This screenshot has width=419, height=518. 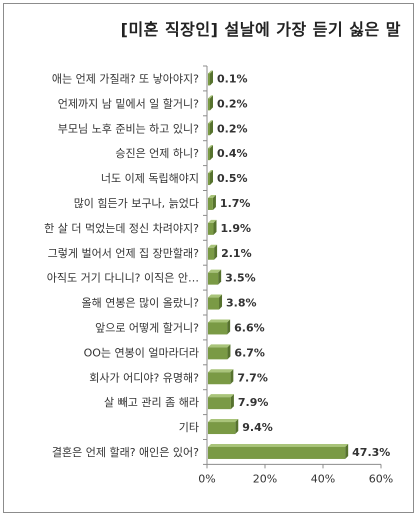 What do you see at coordinates (128, 103) in the screenshot?
I see `category-label: 언제까지 남 밑에서 일 할거니?` at bounding box center [128, 103].